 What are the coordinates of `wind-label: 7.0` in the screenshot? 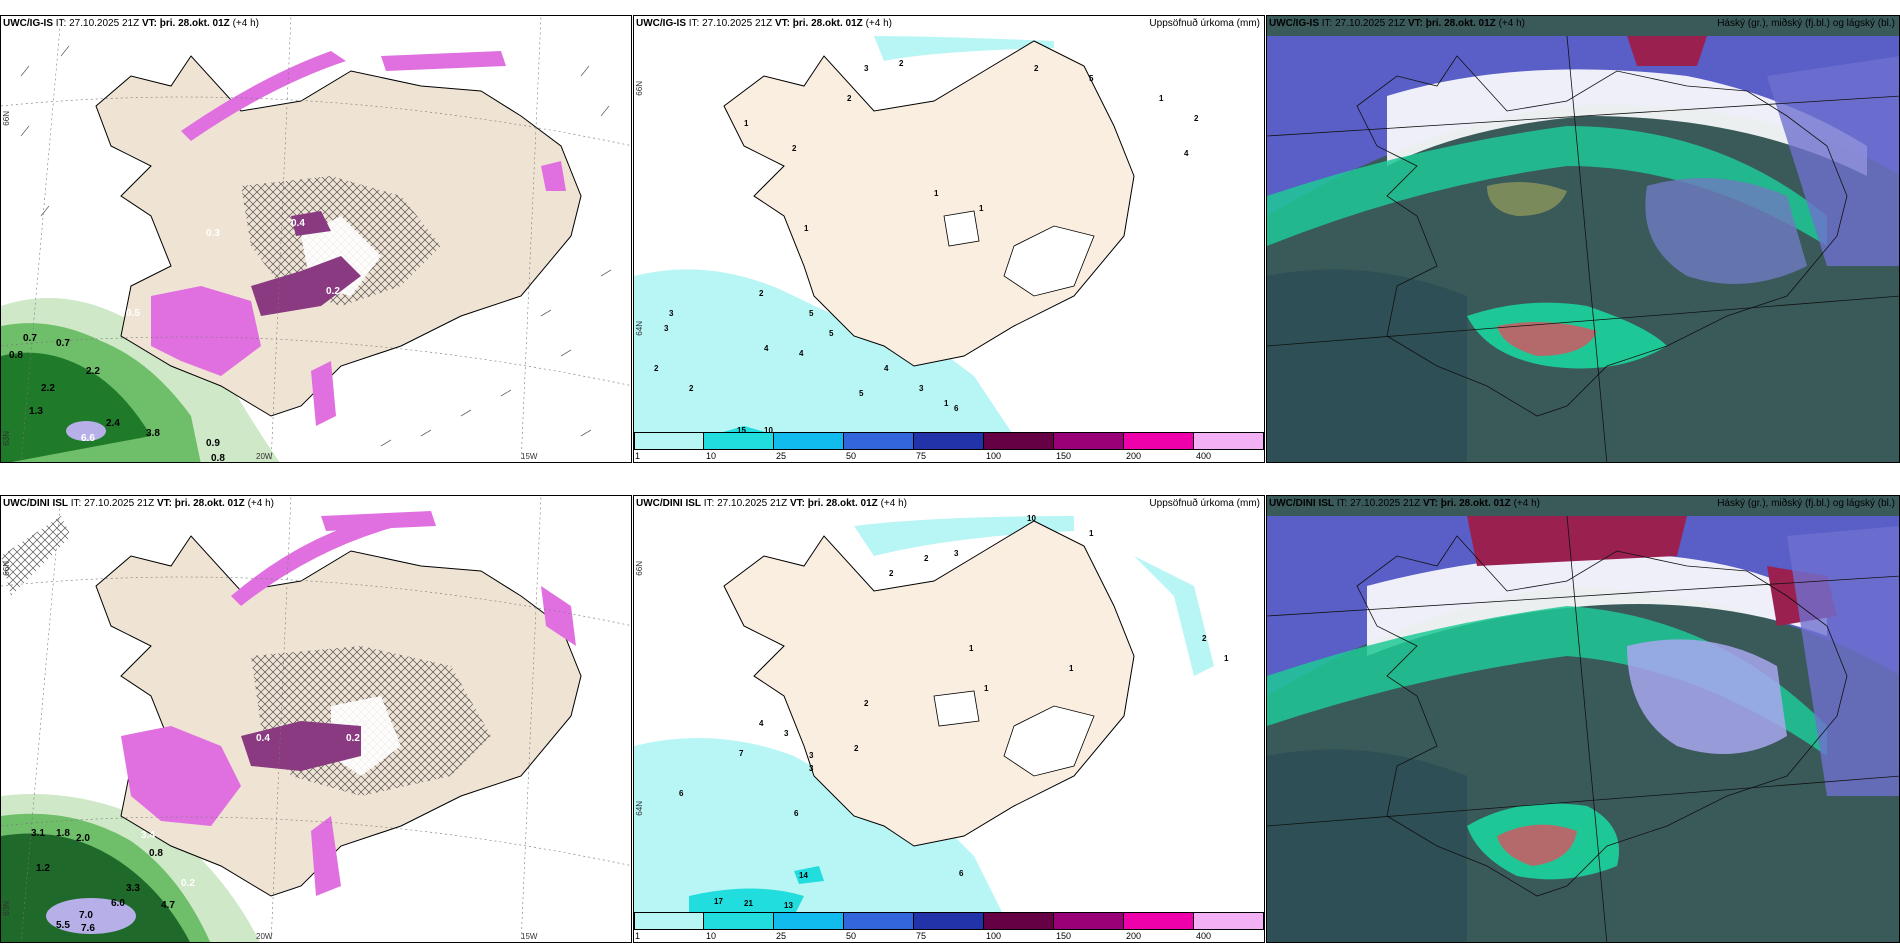 It's located at (86, 915).